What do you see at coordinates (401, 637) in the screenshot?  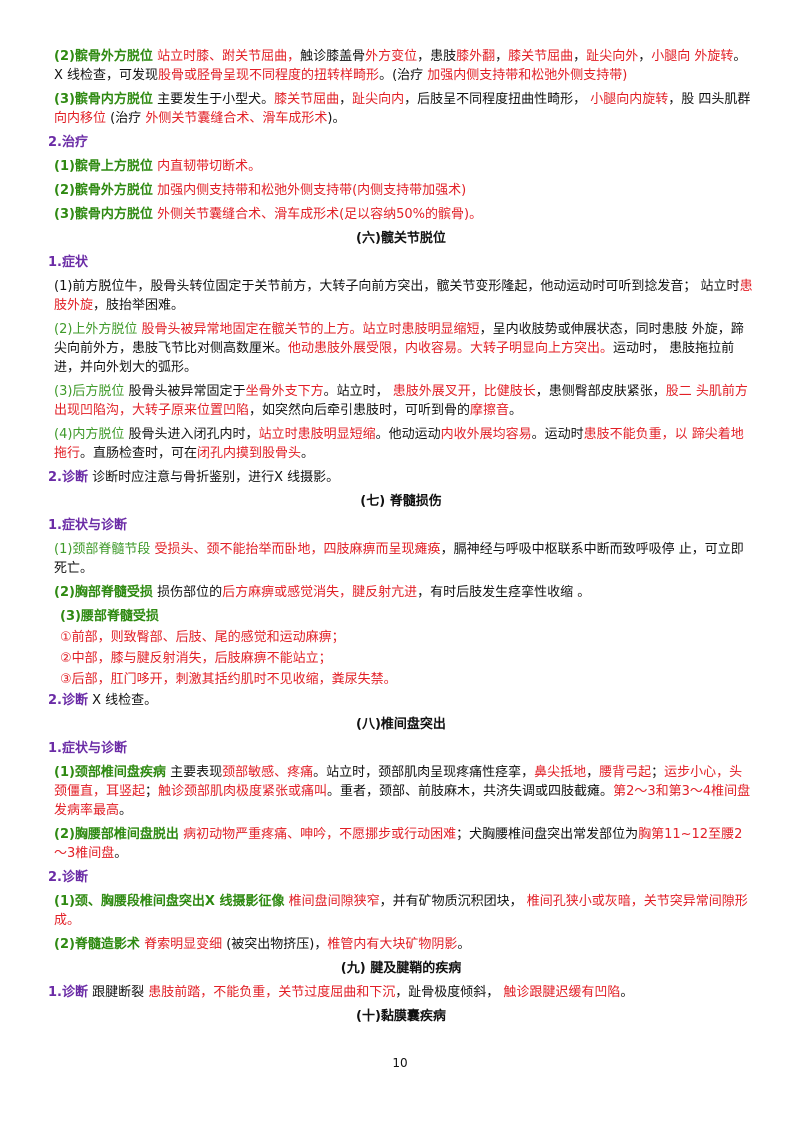 I see `paragraph: ①前部，则致臀部、后肢、尾的感觉和运动麻痹；` at bounding box center [401, 637].